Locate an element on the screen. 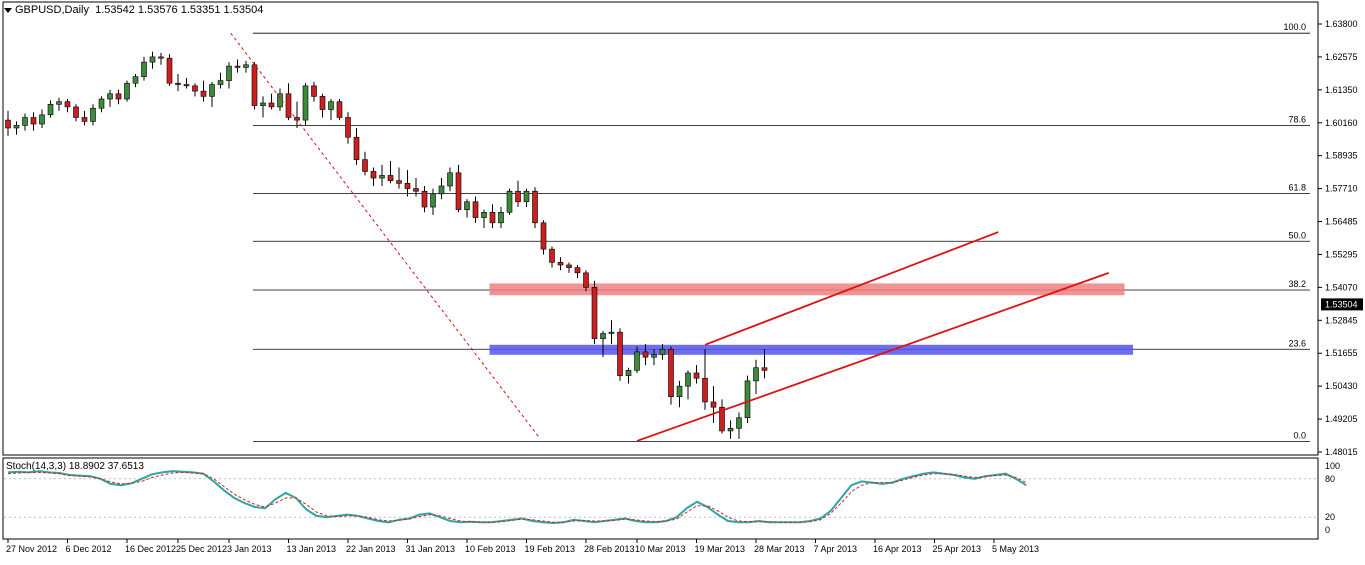 The height and width of the screenshot is (565, 1365). y-tick-label: 1.57710 is located at coordinates (1341, 189).